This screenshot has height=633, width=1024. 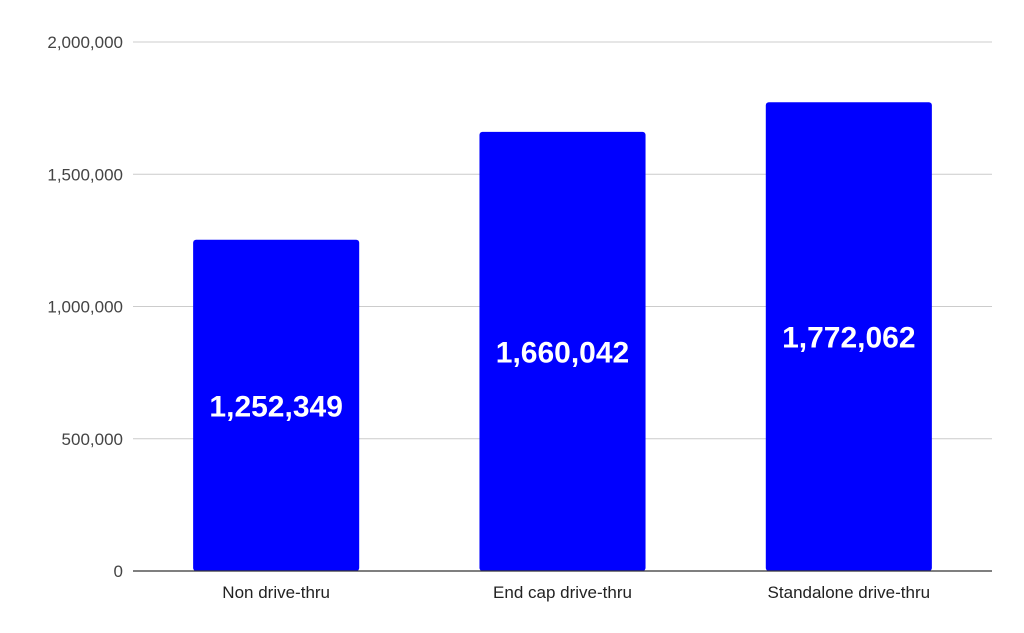 I want to click on y-tick-label: 1,500,000, so click(x=85, y=174).